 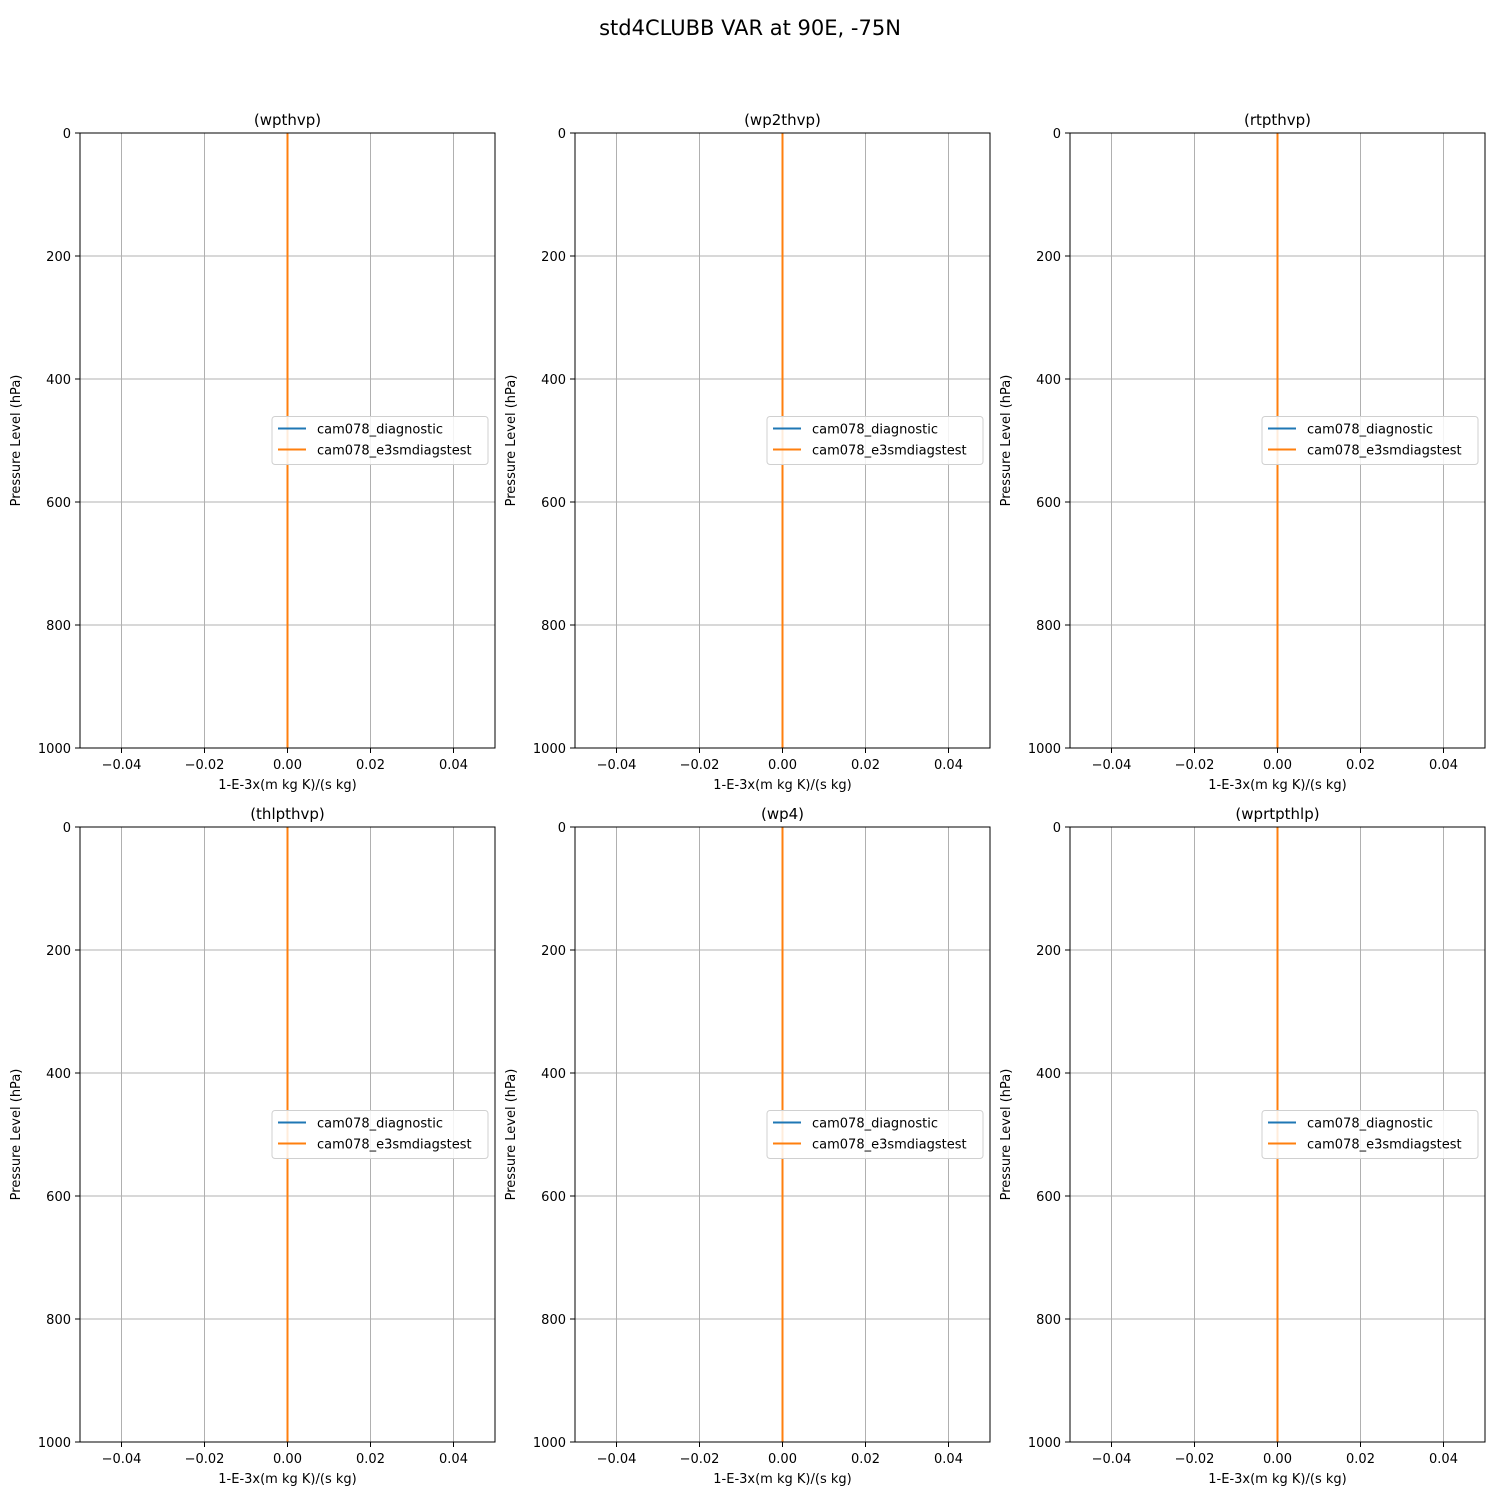 What do you see at coordinates (782, 120) in the screenshot?
I see `subplot-title: (wp2thvp)` at bounding box center [782, 120].